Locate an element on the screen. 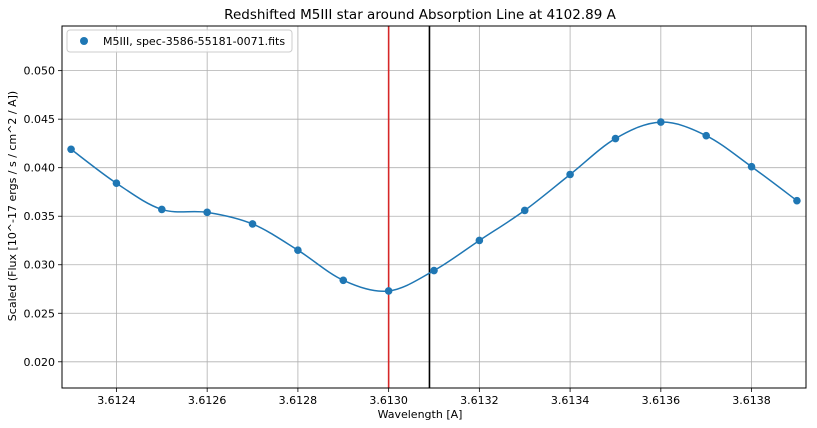  y-tick-label: 0.030 is located at coordinates (40, 265).